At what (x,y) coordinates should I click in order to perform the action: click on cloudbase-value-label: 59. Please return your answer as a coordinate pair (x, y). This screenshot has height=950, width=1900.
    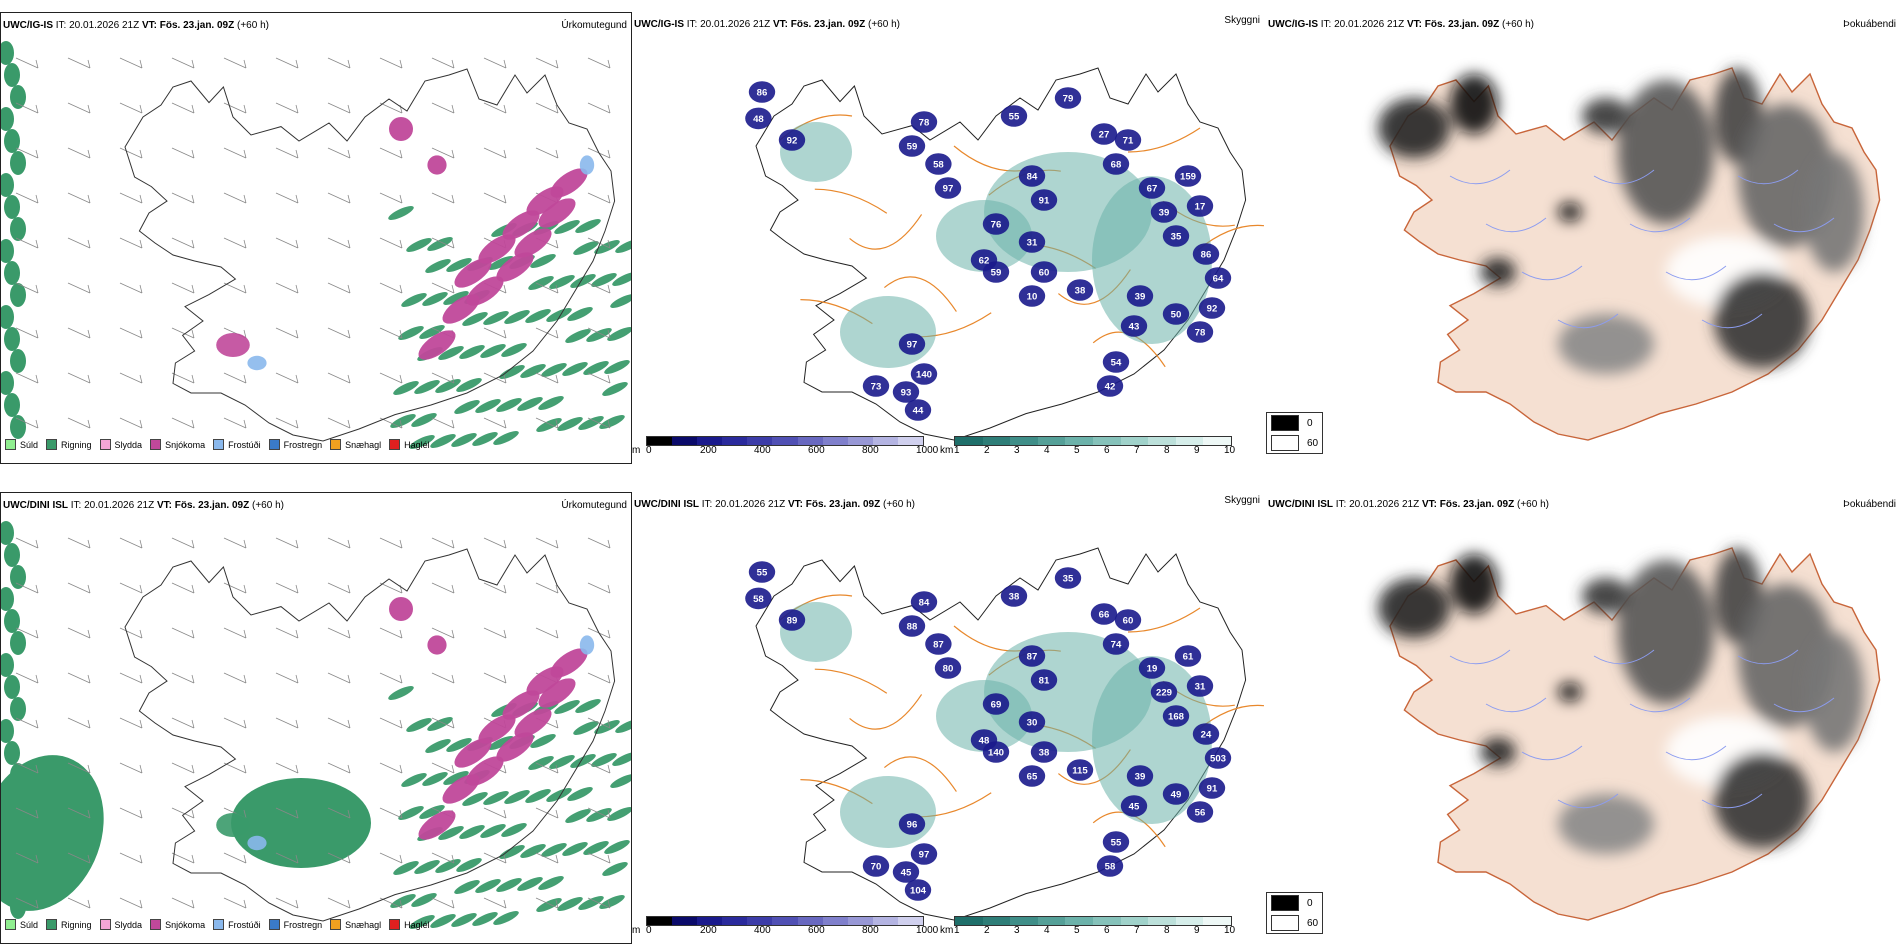
    Looking at the image, I should click on (996, 273).